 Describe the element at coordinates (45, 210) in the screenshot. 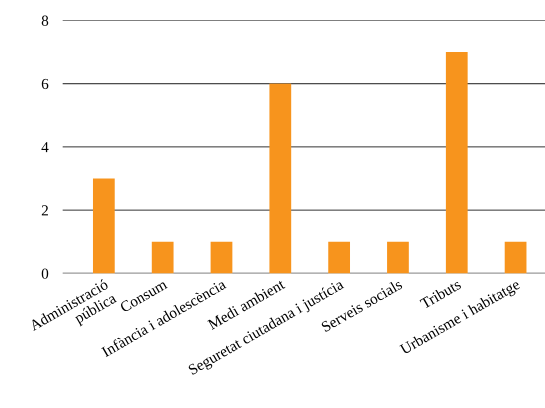

I see `y-tick-label: 2` at that location.